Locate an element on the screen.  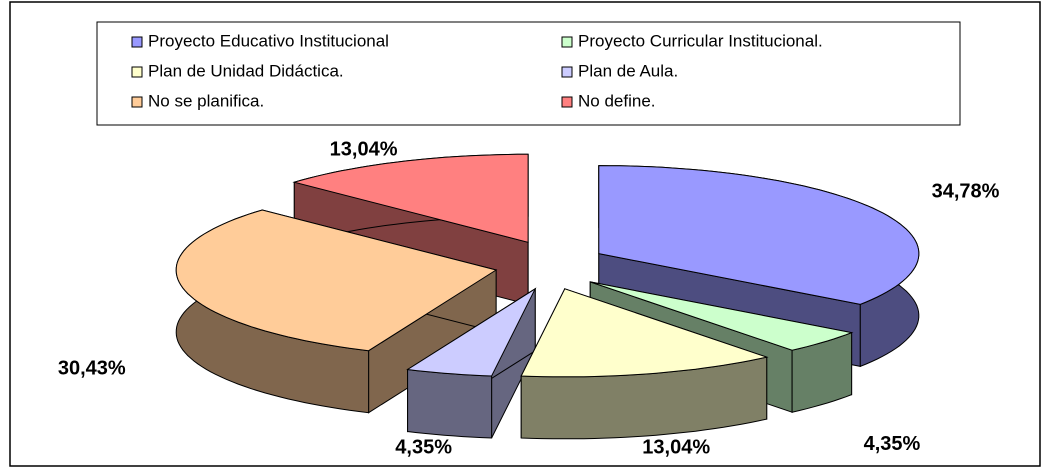
legend-label: No se planifica. is located at coordinates (206, 100).